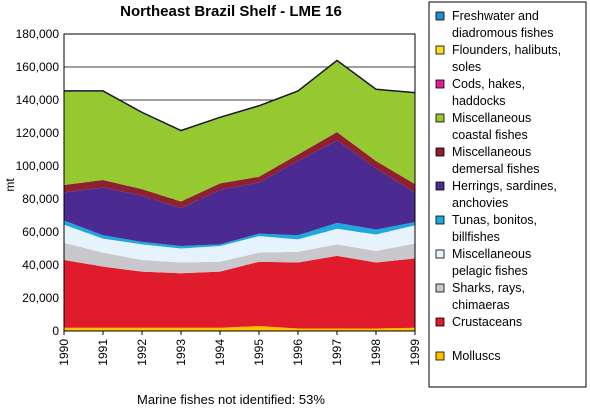  What do you see at coordinates (142, 352) in the screenshot?
I see `x-tick-label: 1992` at bounding box center [142, 352].